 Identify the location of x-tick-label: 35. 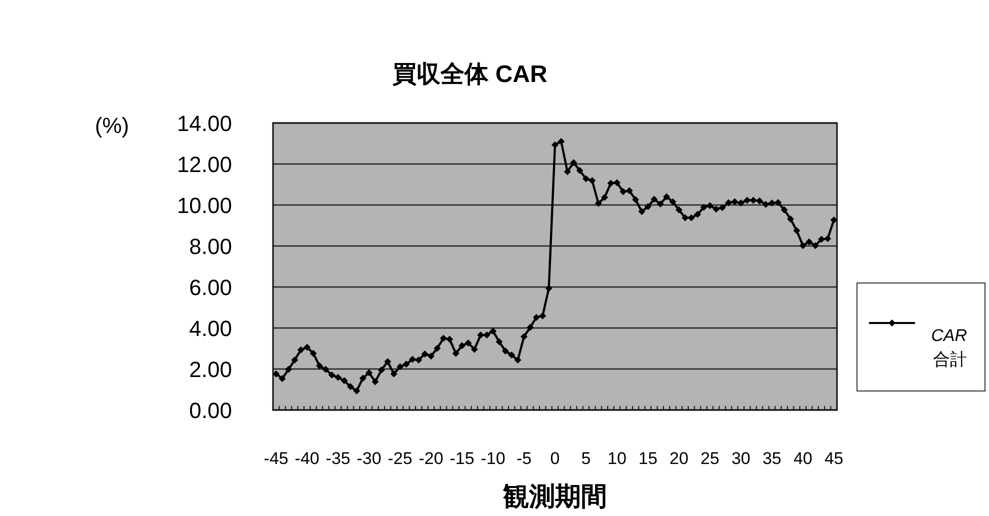
(772, 458).